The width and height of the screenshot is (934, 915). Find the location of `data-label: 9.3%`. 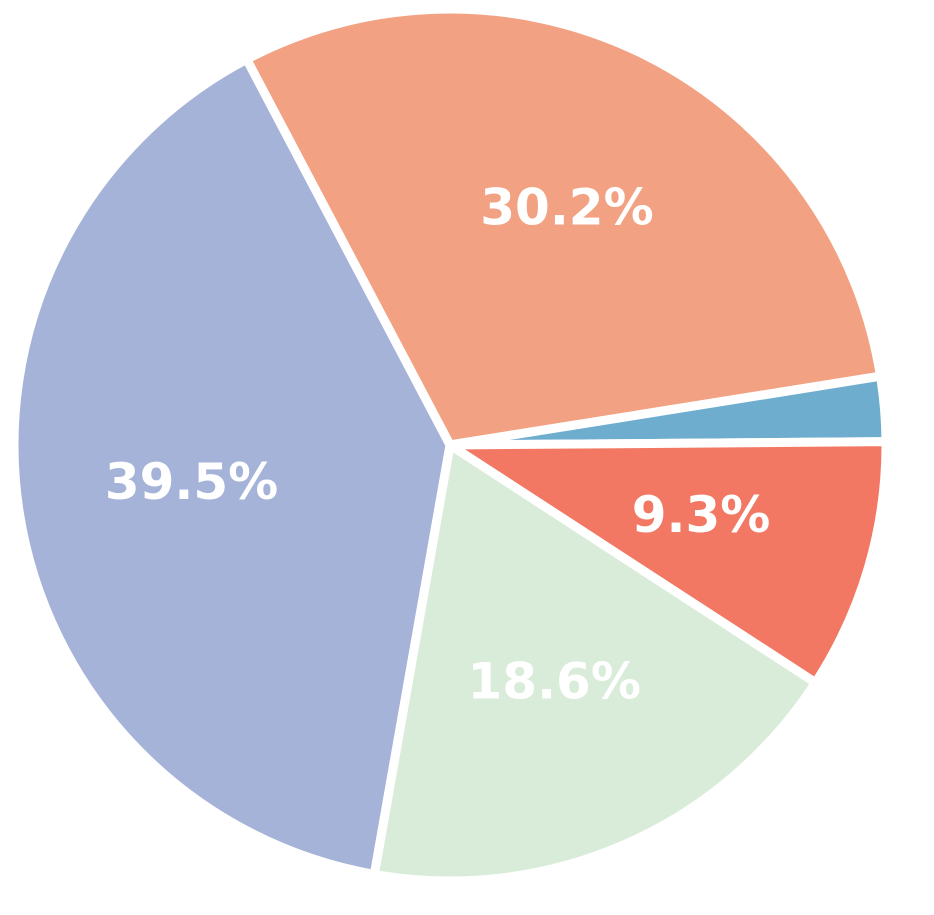

data-label: 9.3% is located at coordinates (701, 515).